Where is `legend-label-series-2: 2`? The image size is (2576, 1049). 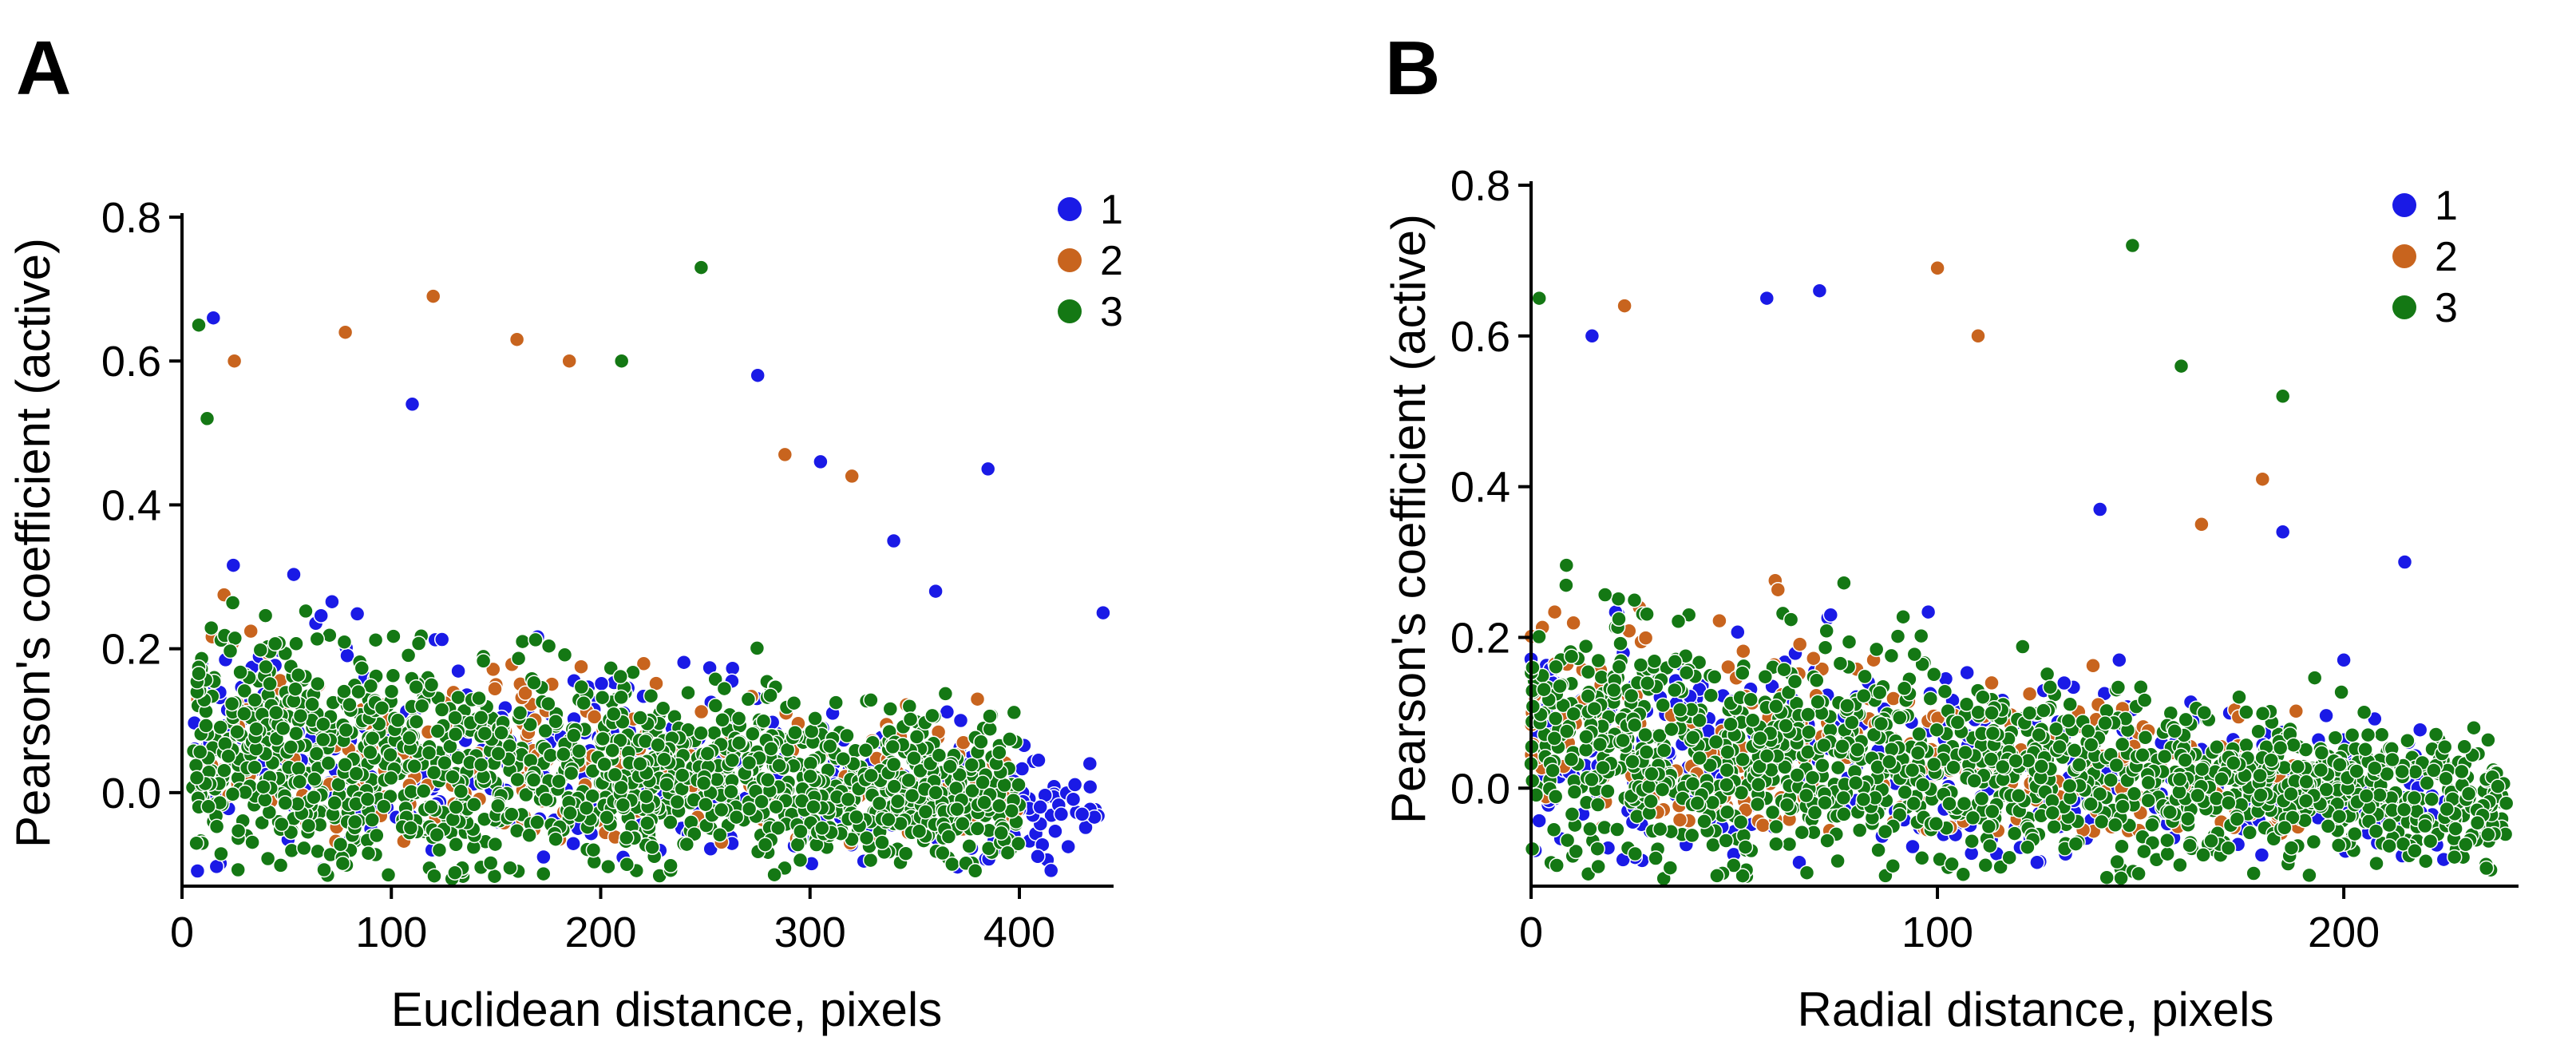
legend-label-series-2: 2 is located at coordinates (1112, 261).